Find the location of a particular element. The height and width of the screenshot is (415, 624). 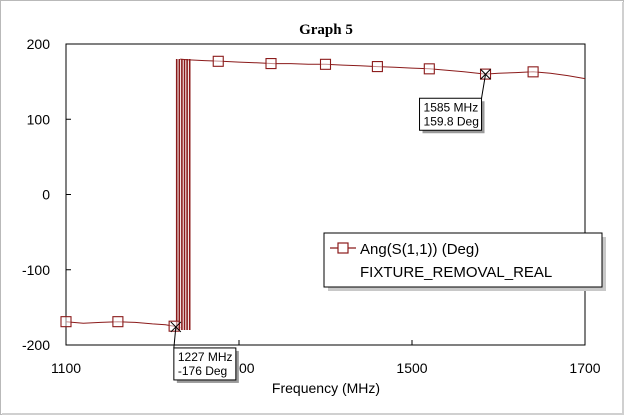

x-tick-label: 1100 is located at coordinates (66, 368).